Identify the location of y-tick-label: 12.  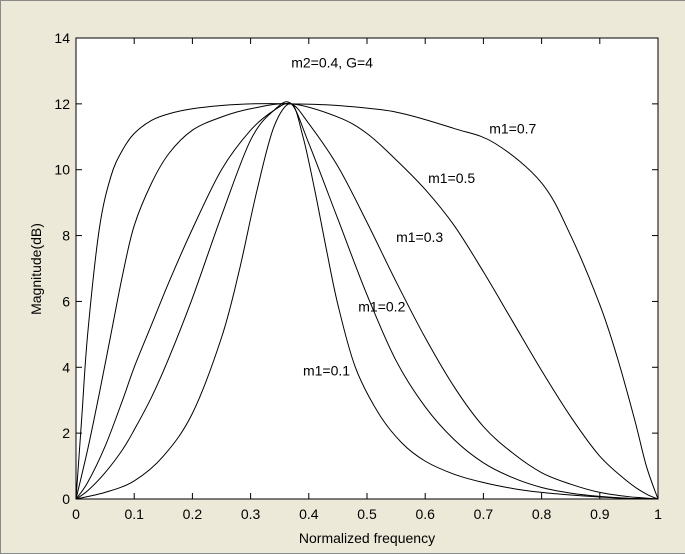
(62, 104).